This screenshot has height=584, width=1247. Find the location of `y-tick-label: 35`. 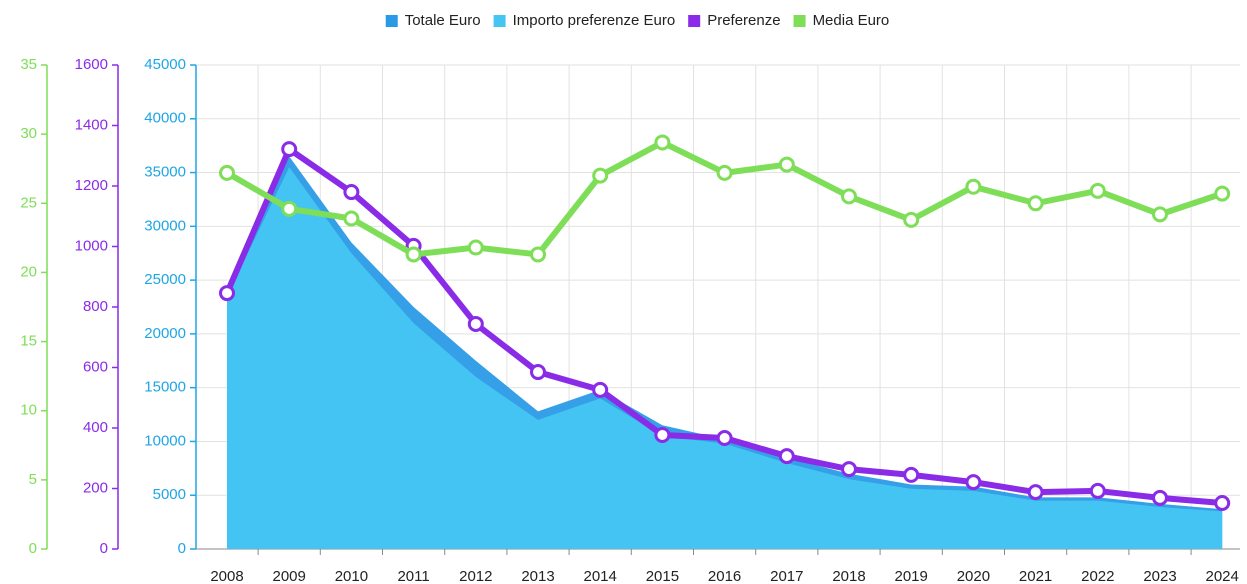

y-tick-label: 35 is located at coordinates (28, 64).